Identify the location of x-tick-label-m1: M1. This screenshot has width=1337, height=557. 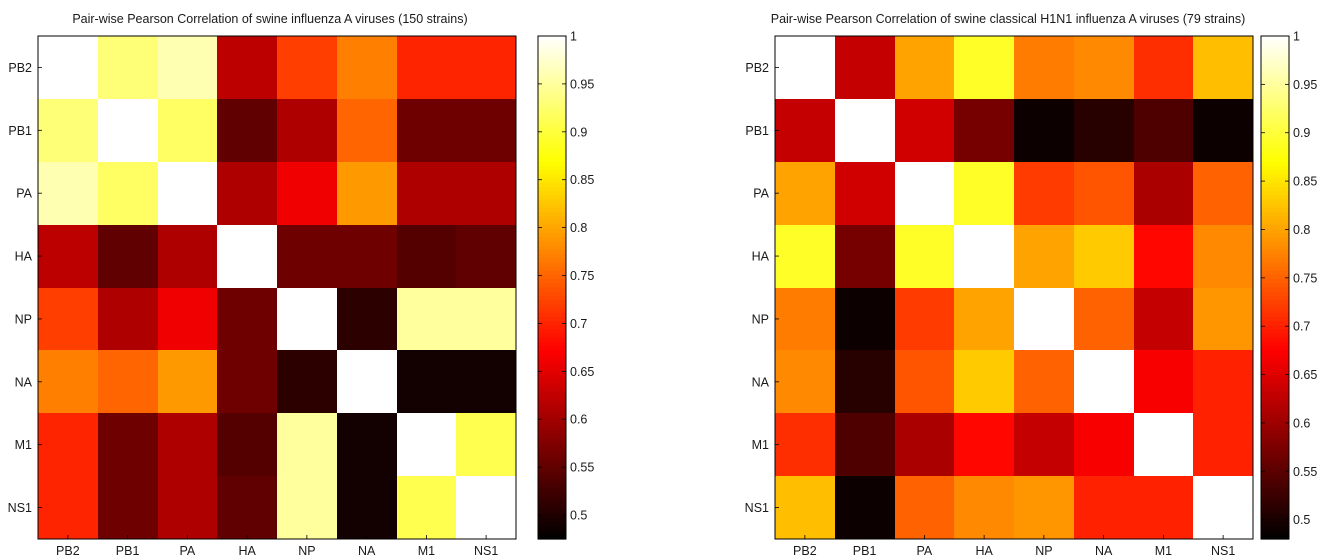
(426, 550).